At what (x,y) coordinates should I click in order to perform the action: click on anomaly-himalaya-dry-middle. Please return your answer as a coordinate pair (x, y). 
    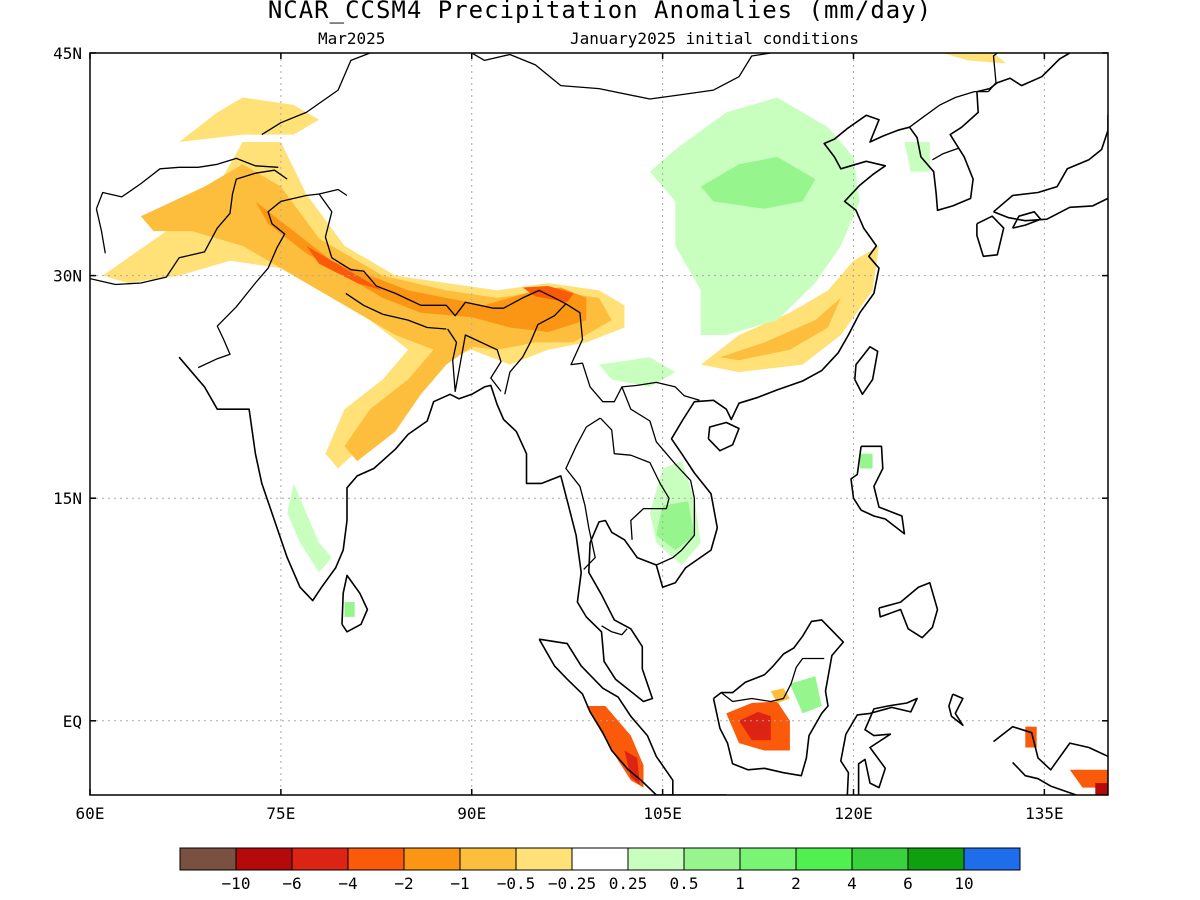
    Looking at the image, I should click on (376, 313).